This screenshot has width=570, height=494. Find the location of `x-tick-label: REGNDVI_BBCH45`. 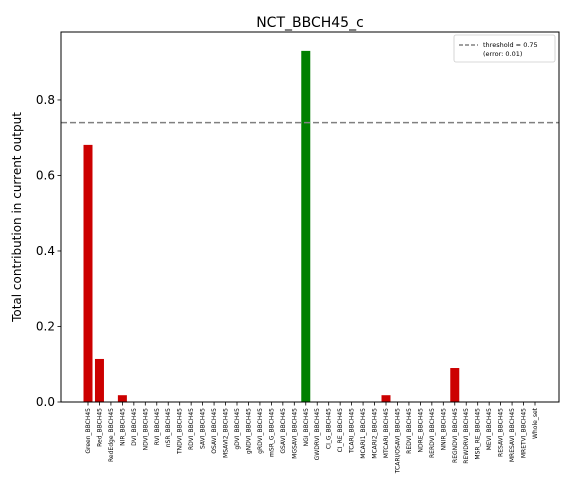

x-tick-label: REGNDVI_BBCH45 is located at coordinates (455, 435).